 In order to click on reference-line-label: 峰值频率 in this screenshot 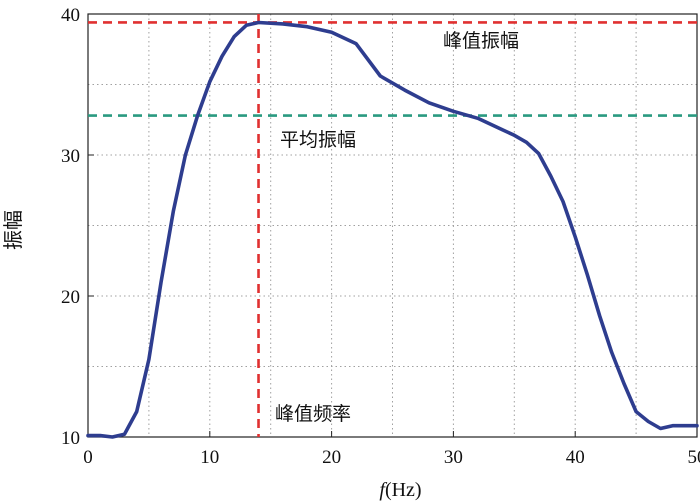, I will do `click(313, 414)`.